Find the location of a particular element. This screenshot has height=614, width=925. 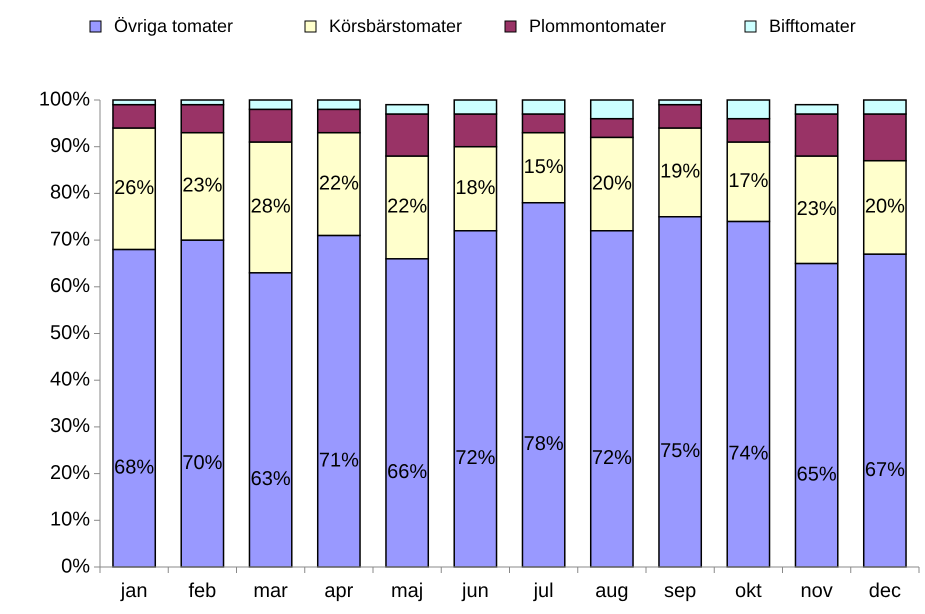

data-label: 75% is located at coordinates (680, 451).